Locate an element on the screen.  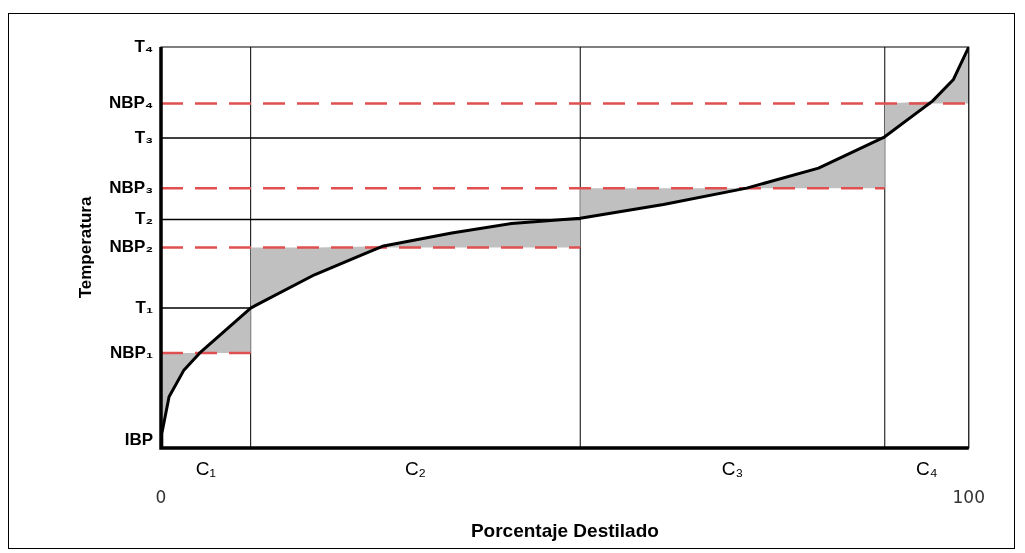
text: T₄ is located at coordinates (143, 46).